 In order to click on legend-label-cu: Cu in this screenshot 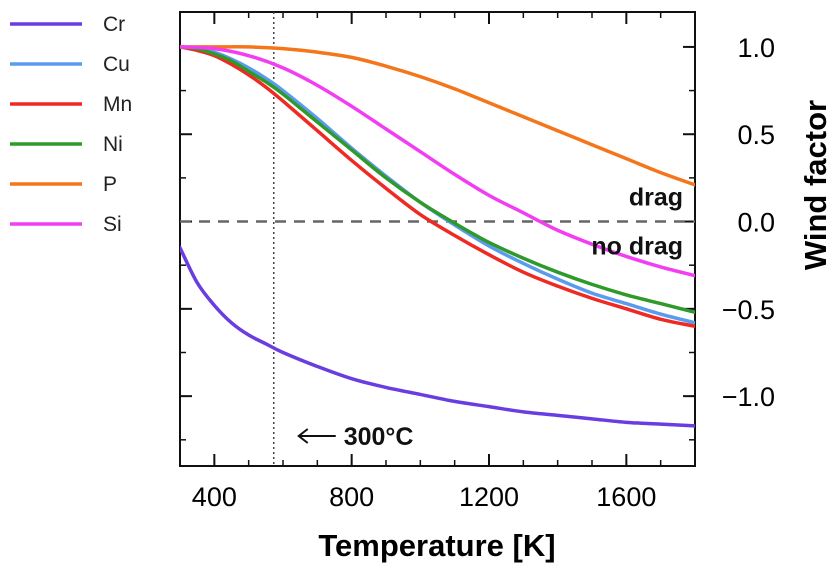, I will do `click(116, 64)`.